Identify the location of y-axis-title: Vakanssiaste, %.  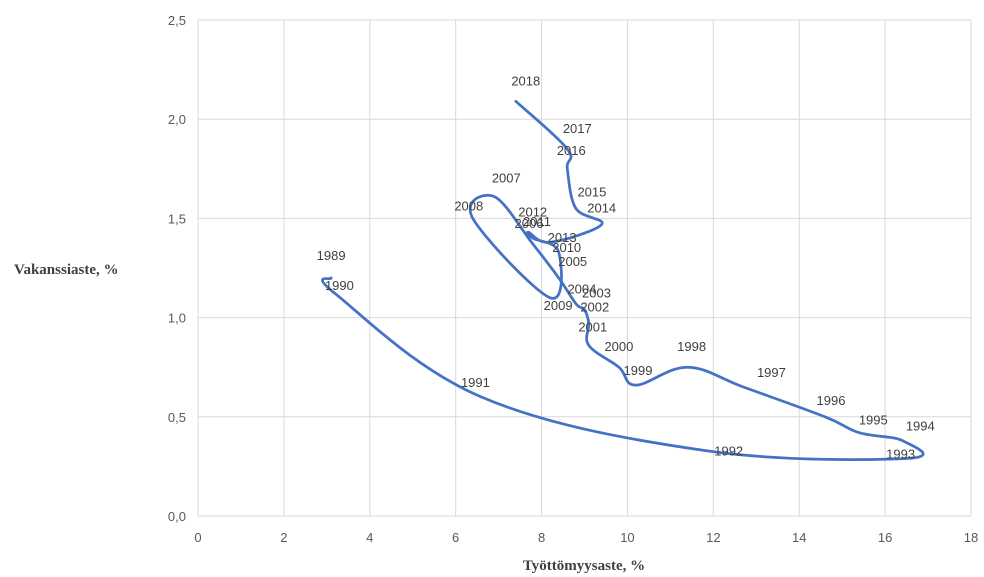
(66, 270).